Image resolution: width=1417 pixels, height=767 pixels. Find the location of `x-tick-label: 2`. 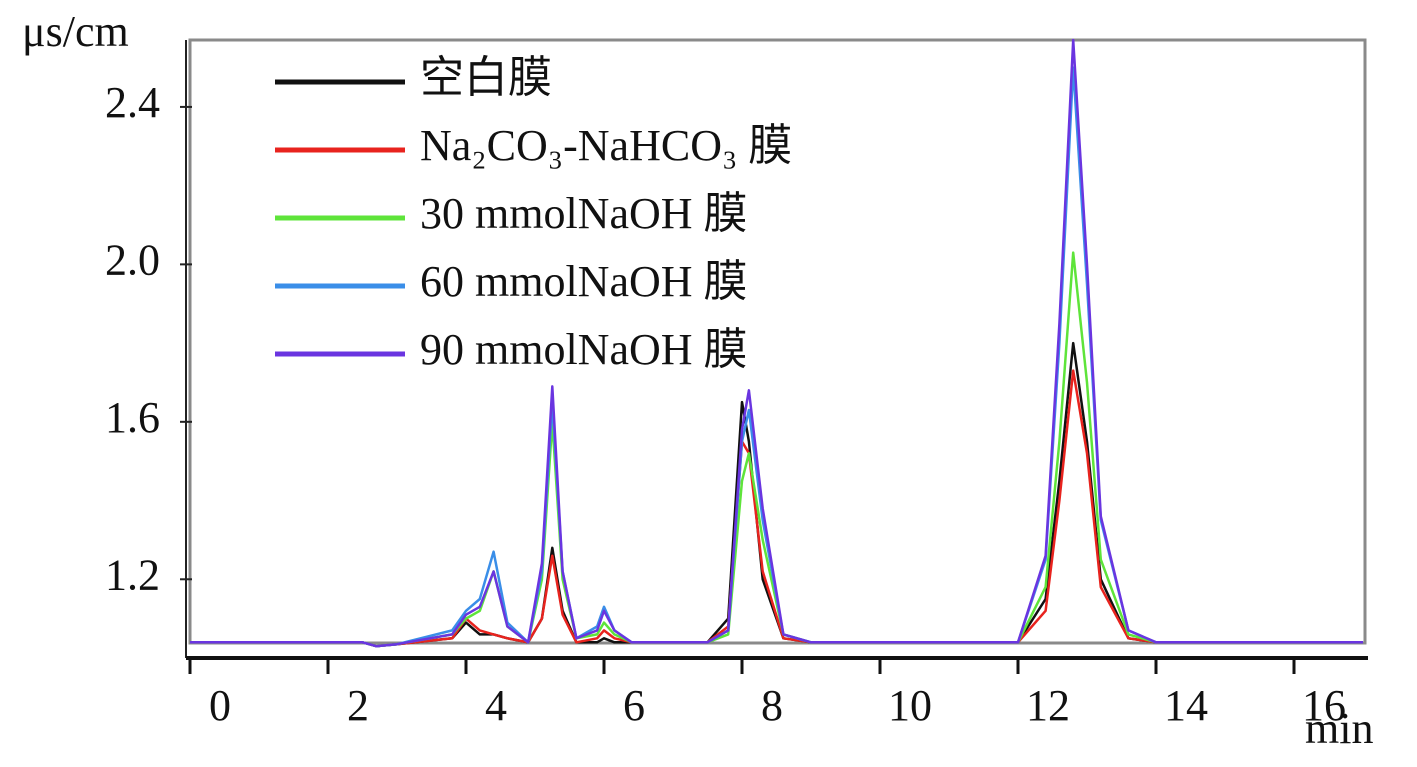

x-tick-label: 2 is located at coordinates (358, 705).